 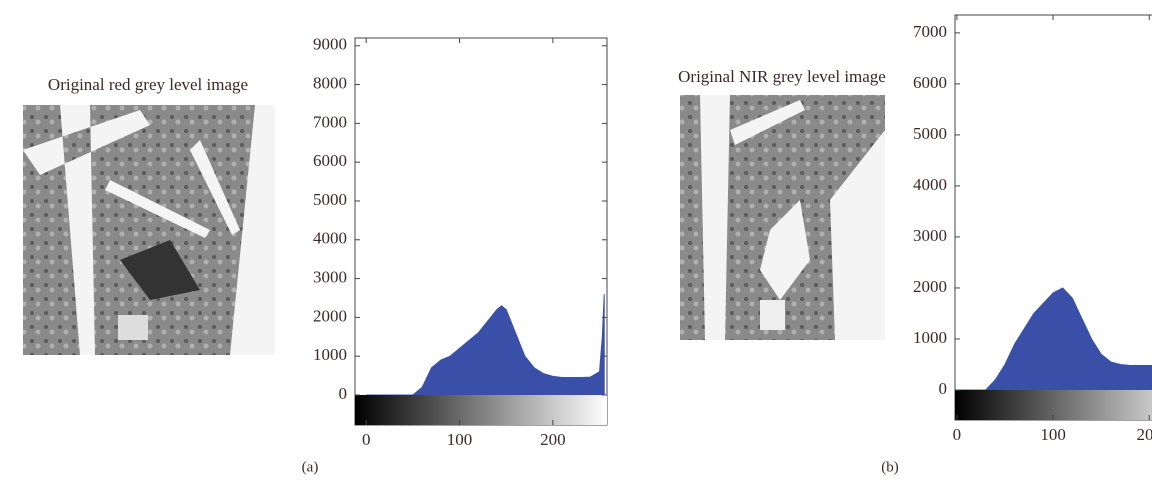 I want to click on colorbar, so click(x=481, y=410).